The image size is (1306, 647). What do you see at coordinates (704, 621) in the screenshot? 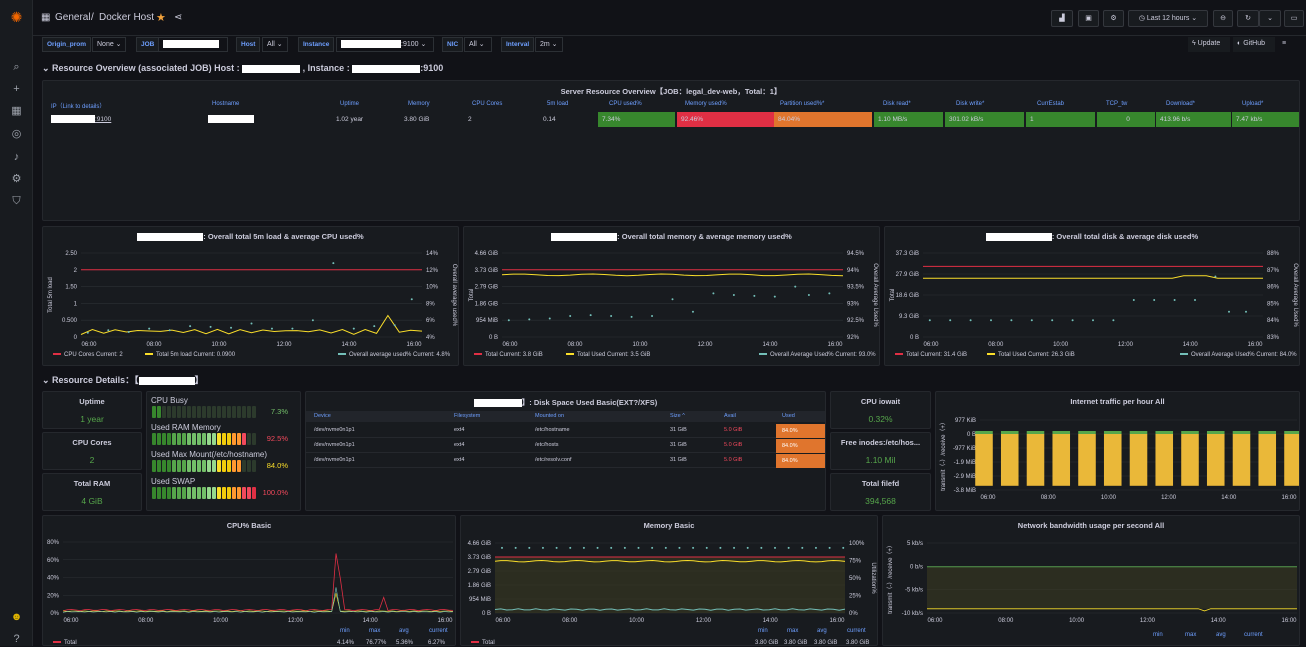
I see `x-tick-label: 12:00` at bounding box center [704, 621].